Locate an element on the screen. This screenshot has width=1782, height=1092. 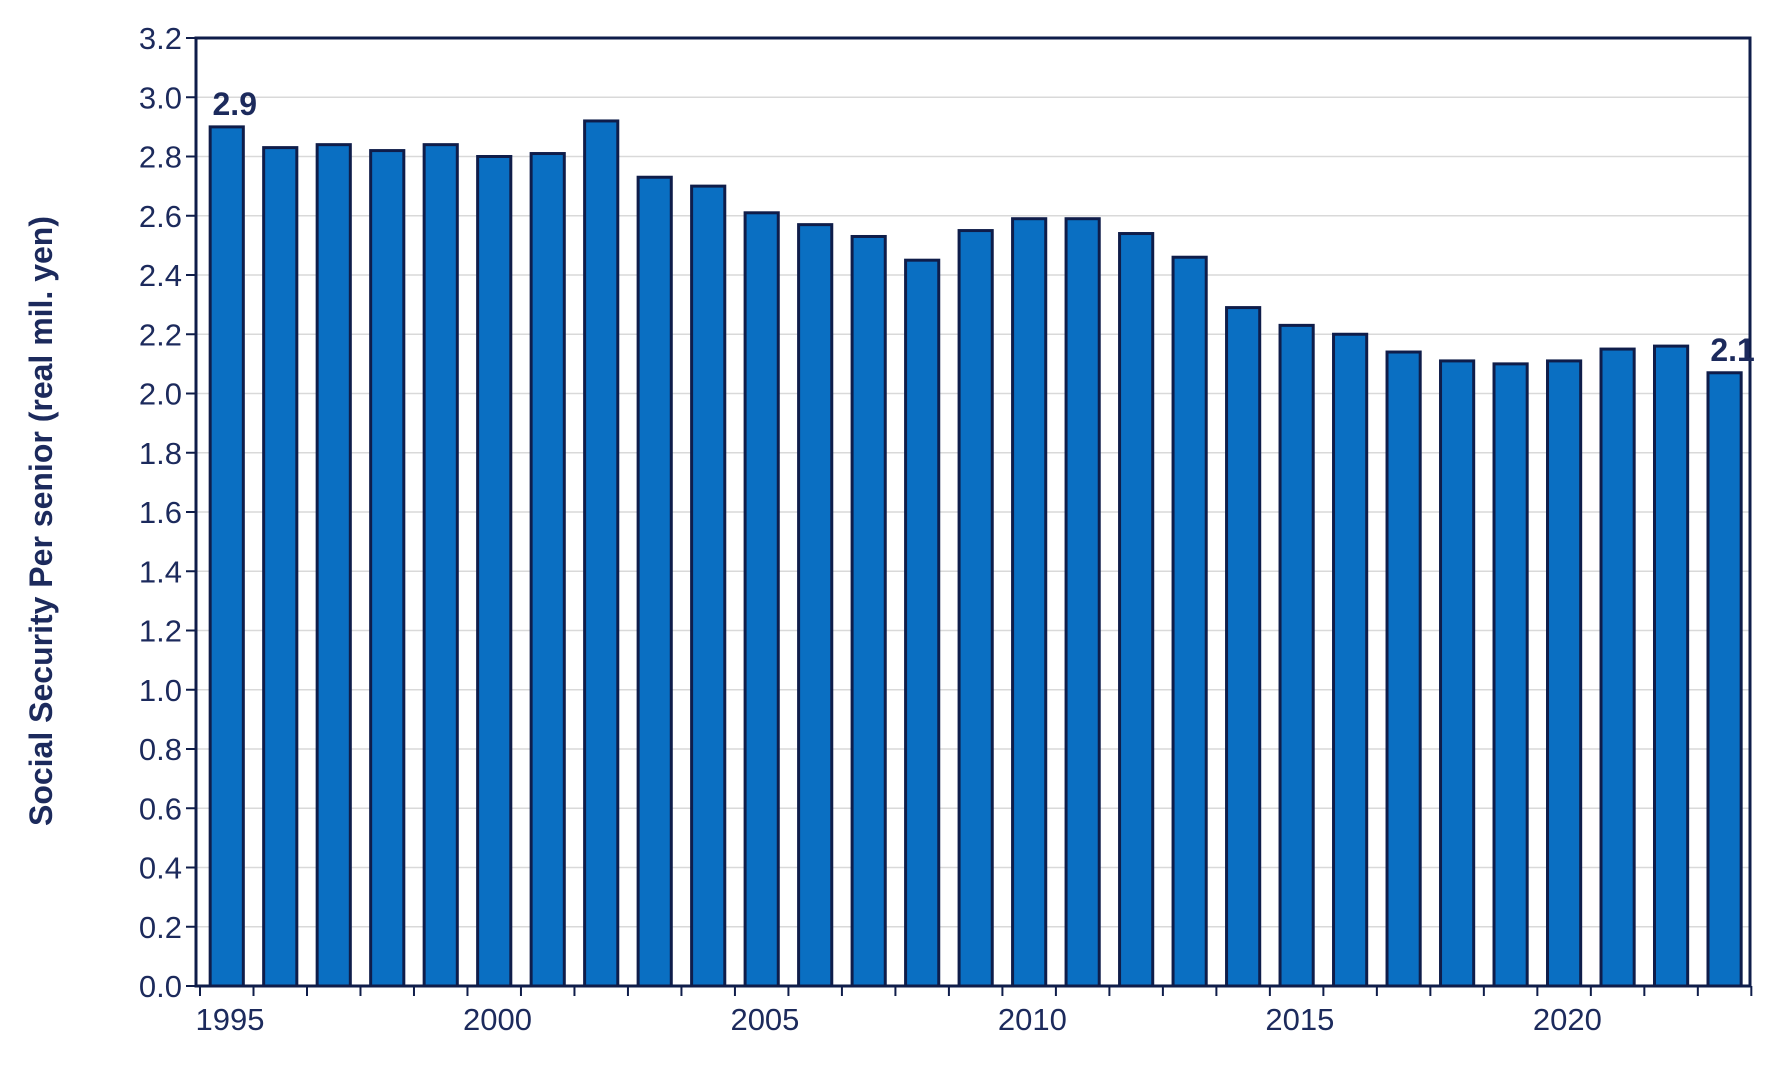
x-tick-label: 2000 is located at coordinates (497, 1019).